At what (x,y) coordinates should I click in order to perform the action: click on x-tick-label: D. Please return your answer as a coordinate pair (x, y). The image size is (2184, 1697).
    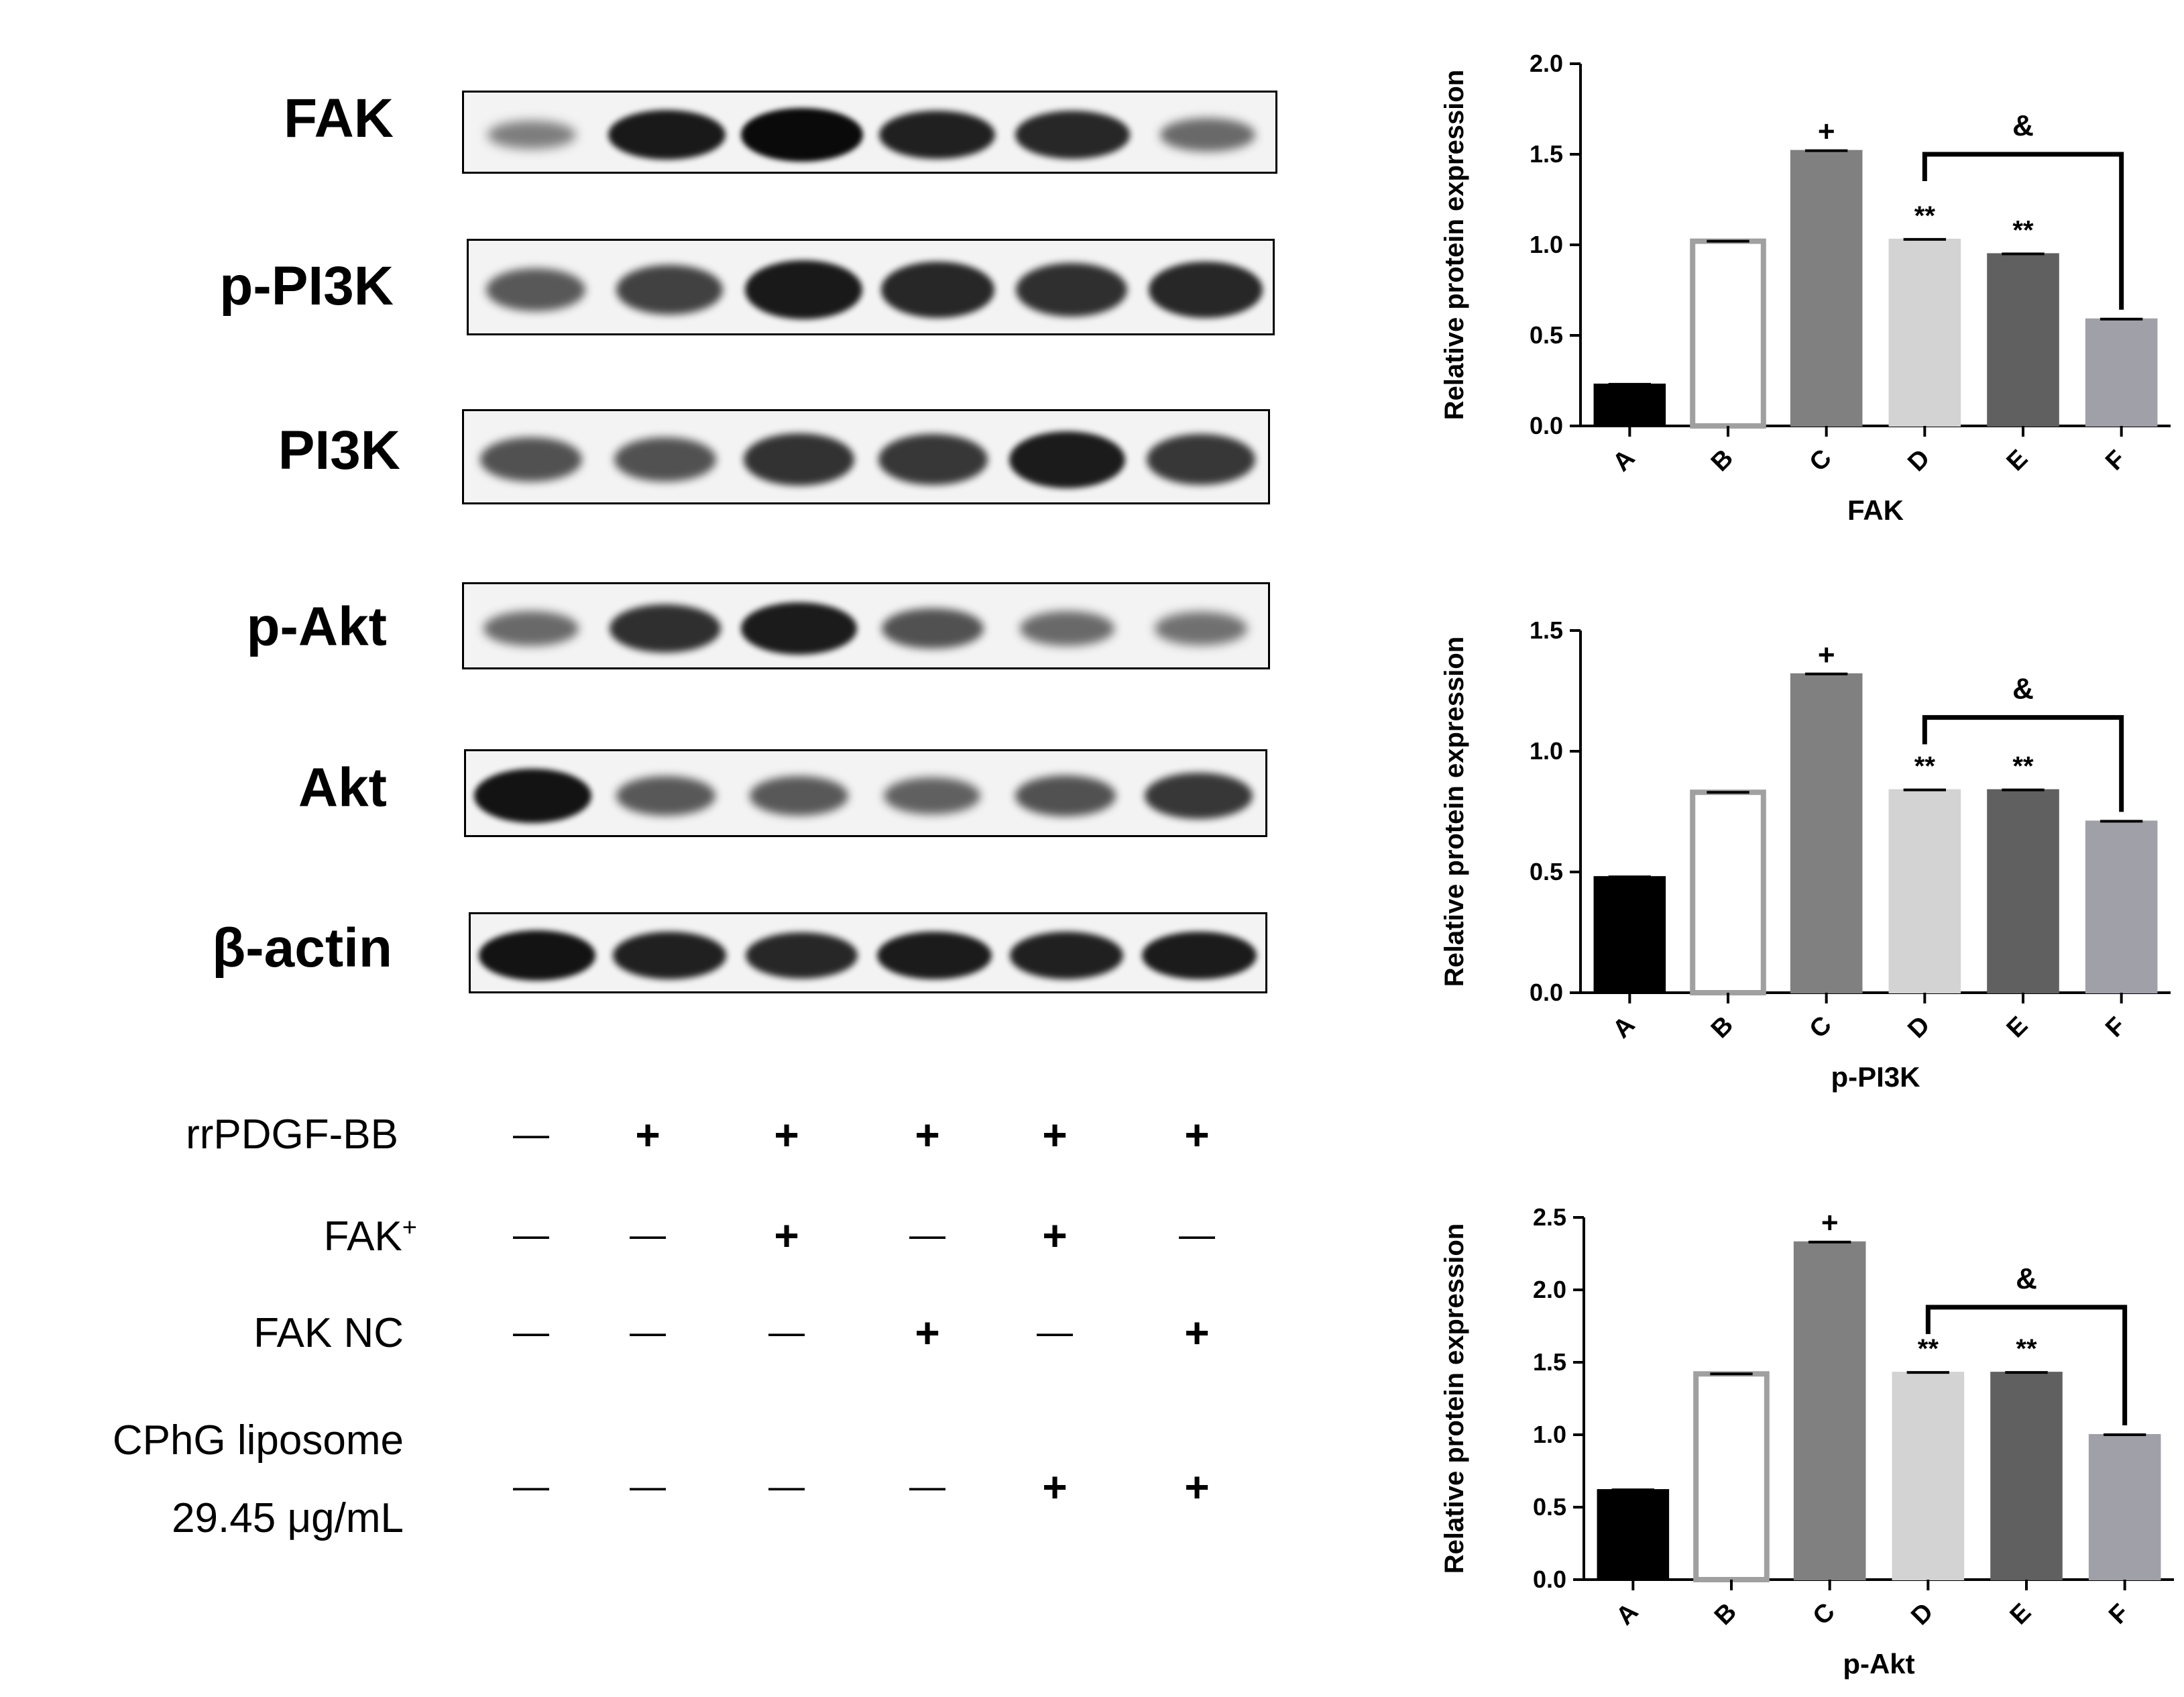
    Looking at the image, I should click on (1918, 1027).